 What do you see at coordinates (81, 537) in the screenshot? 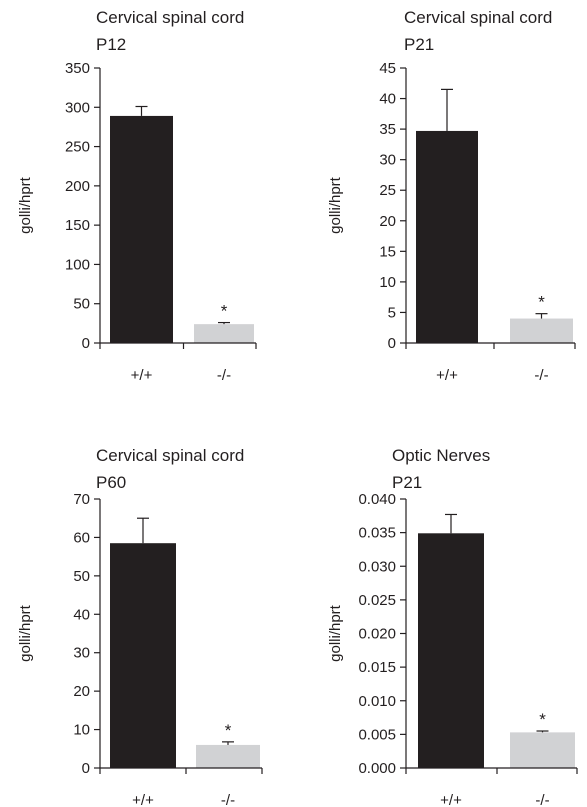
I see `y-tick-label: 60` at bounding box center [81, 537].